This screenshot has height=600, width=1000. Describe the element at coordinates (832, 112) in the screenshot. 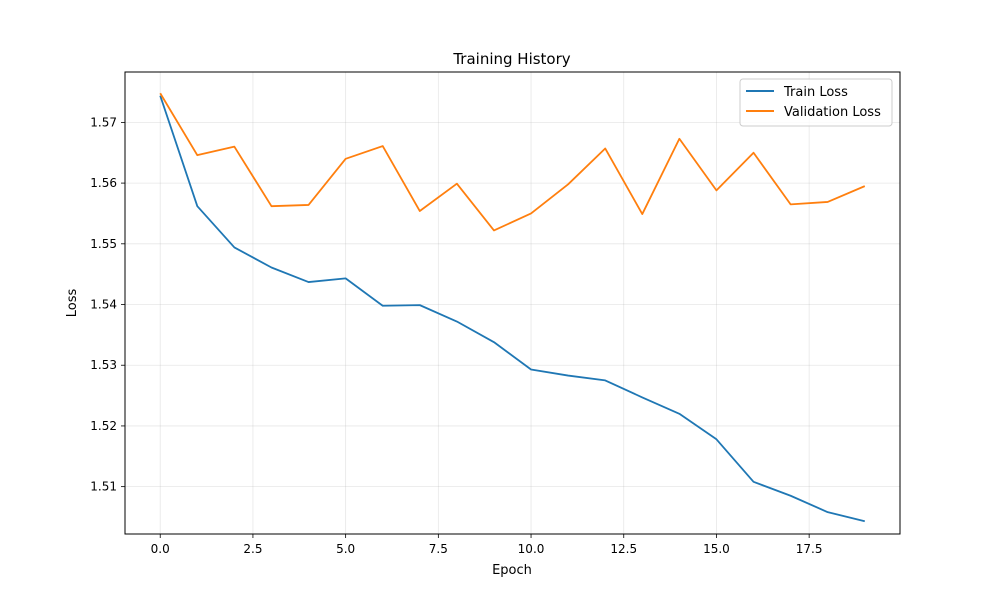

I see `legend-label-validation-loss: Validation Loss` at that location.